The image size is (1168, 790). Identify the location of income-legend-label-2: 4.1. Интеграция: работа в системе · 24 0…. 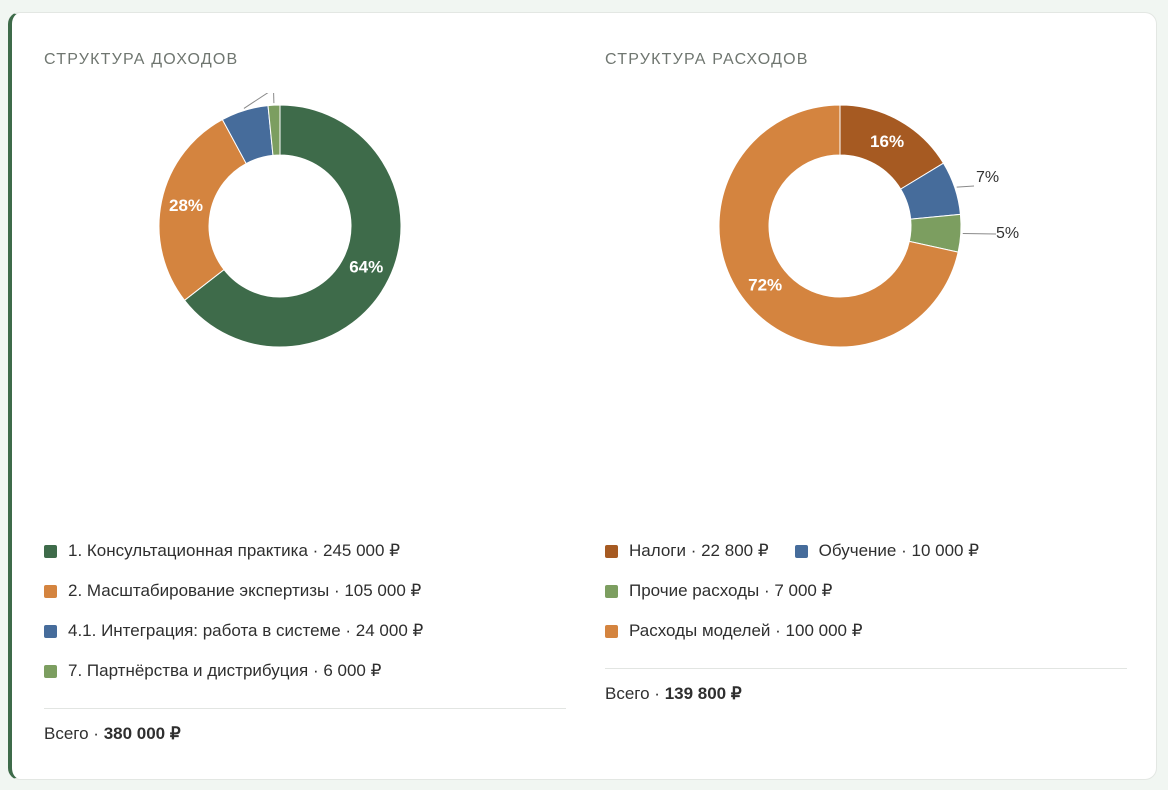
(246, 630).